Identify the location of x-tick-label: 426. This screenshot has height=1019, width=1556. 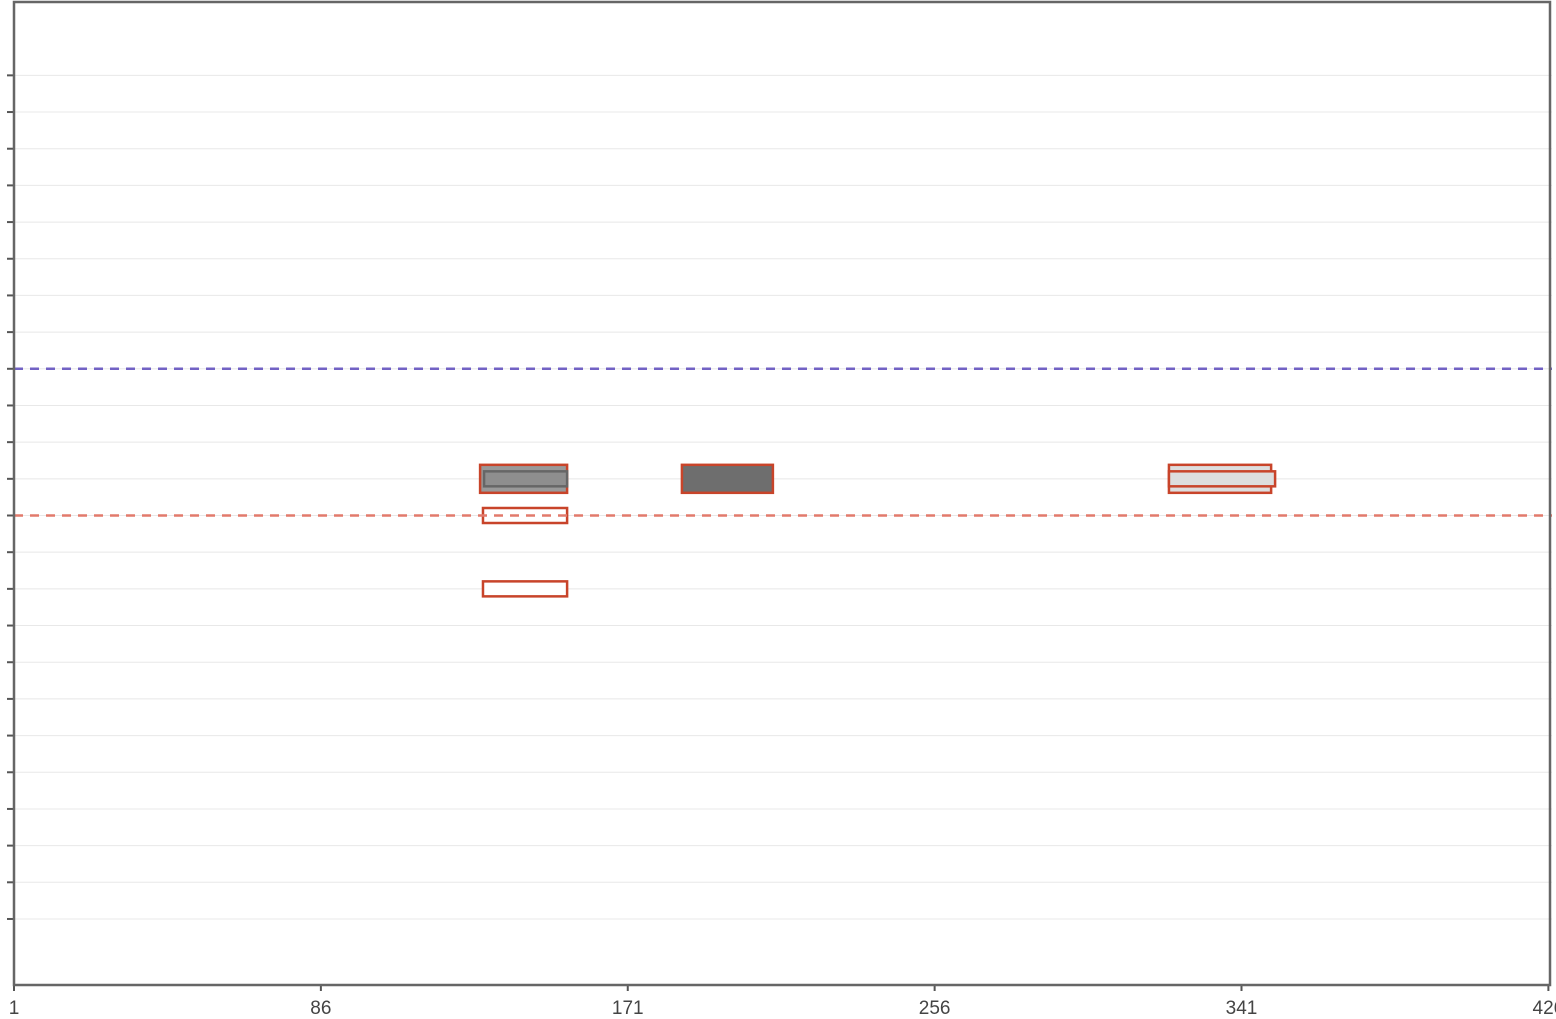
(1544, 1008).